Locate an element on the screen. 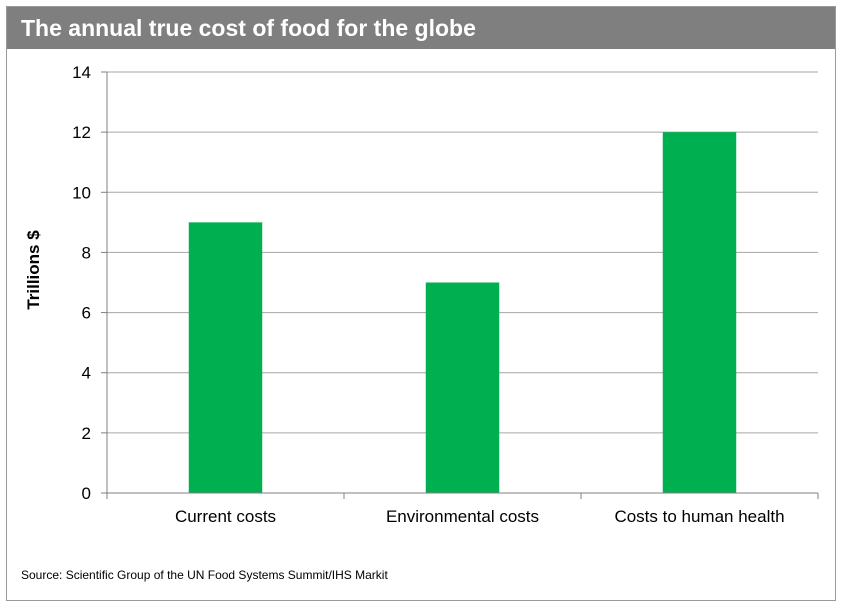 The image size is (844, 609). y-tick-label: 6 is located at coordinates (86, 313).